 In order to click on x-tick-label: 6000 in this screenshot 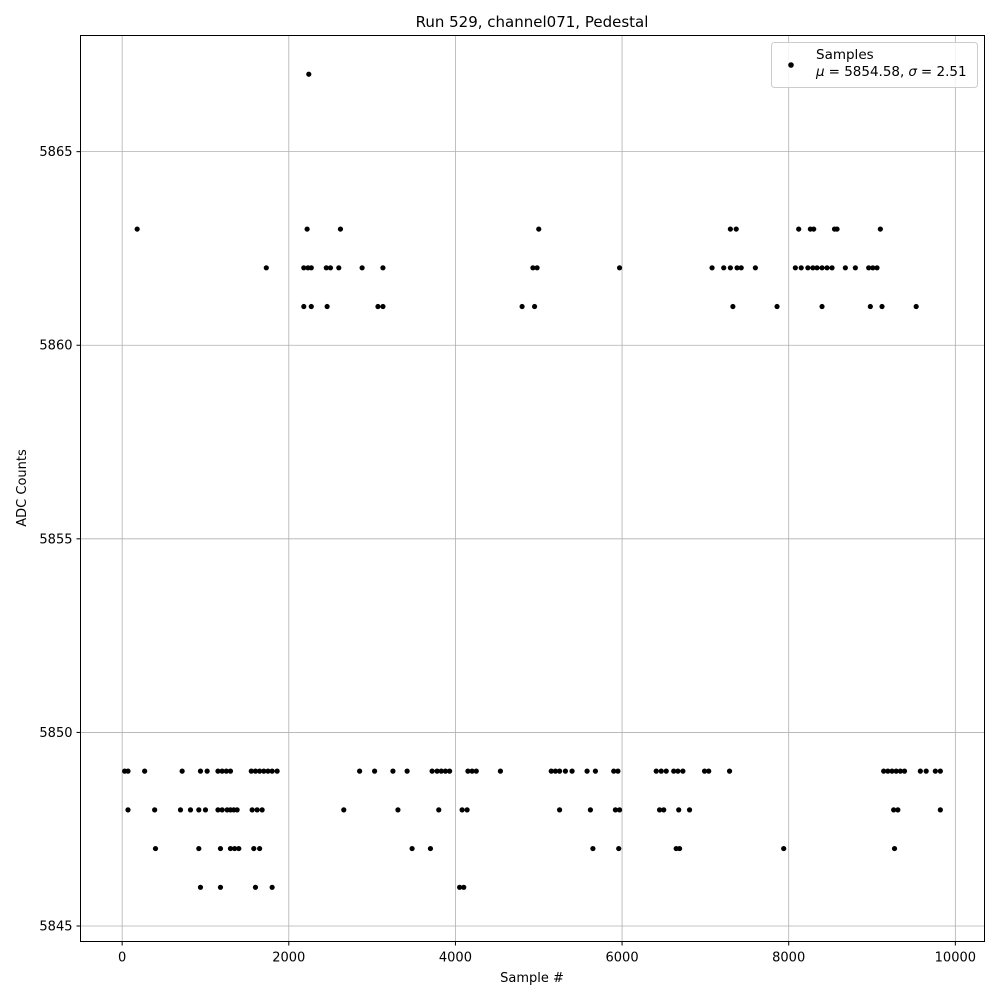, I will do `click(622, 958)`.